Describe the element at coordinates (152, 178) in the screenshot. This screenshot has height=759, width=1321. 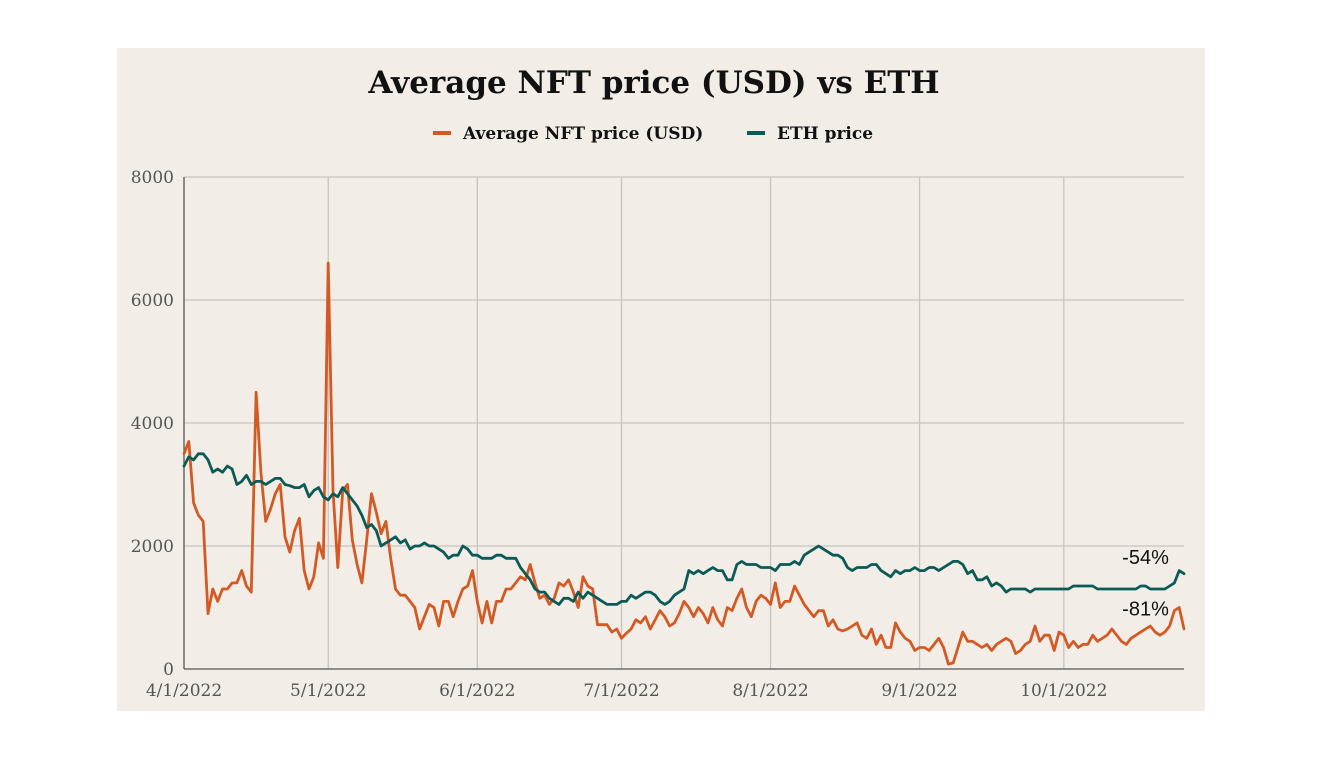
I see `y-tick-label: 8000` at that location.